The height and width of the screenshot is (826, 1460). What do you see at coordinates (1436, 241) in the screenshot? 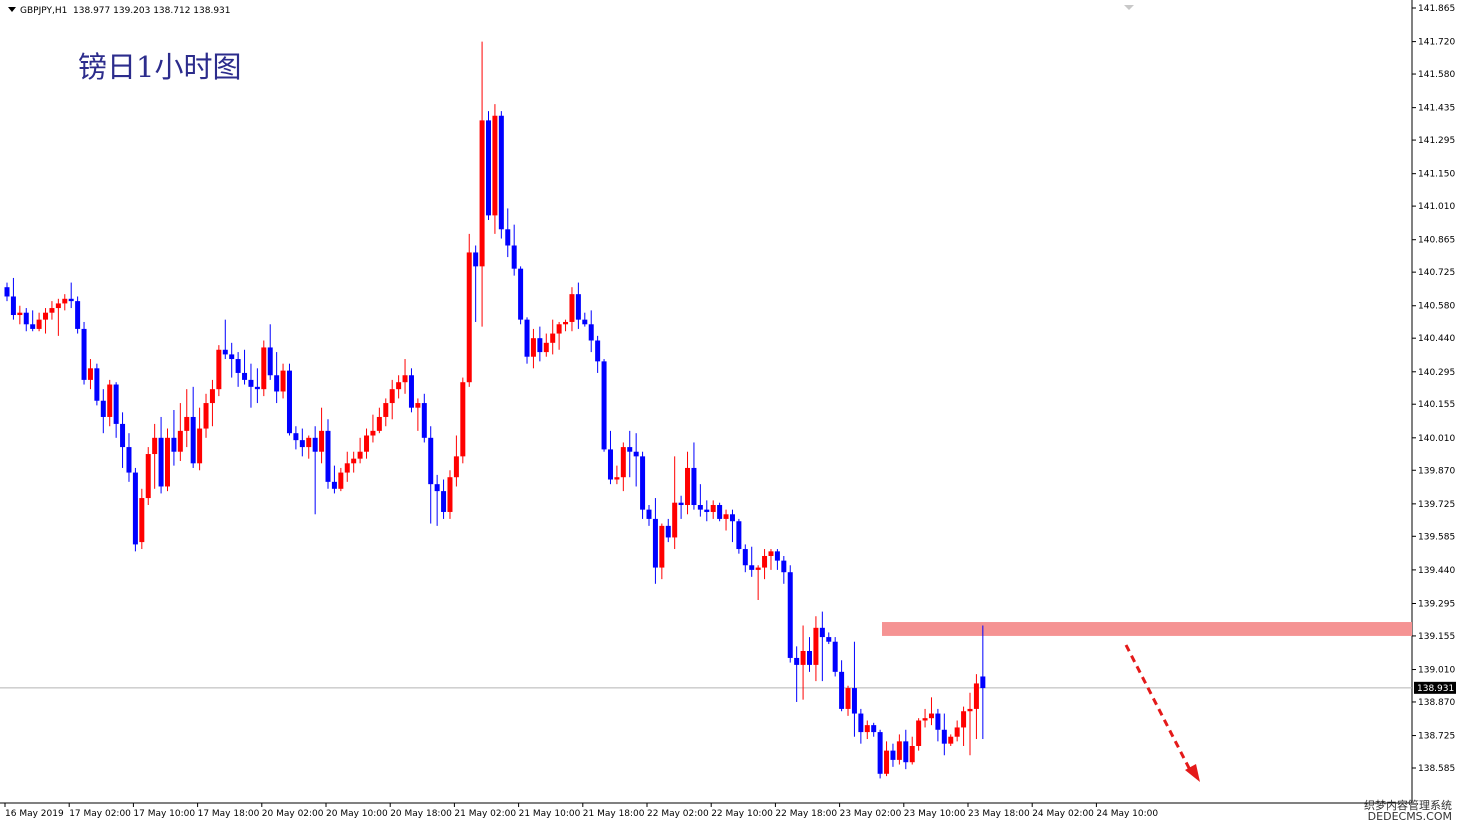
I see `price-tick-label: 140.865` at bounding box center [1436, 241].